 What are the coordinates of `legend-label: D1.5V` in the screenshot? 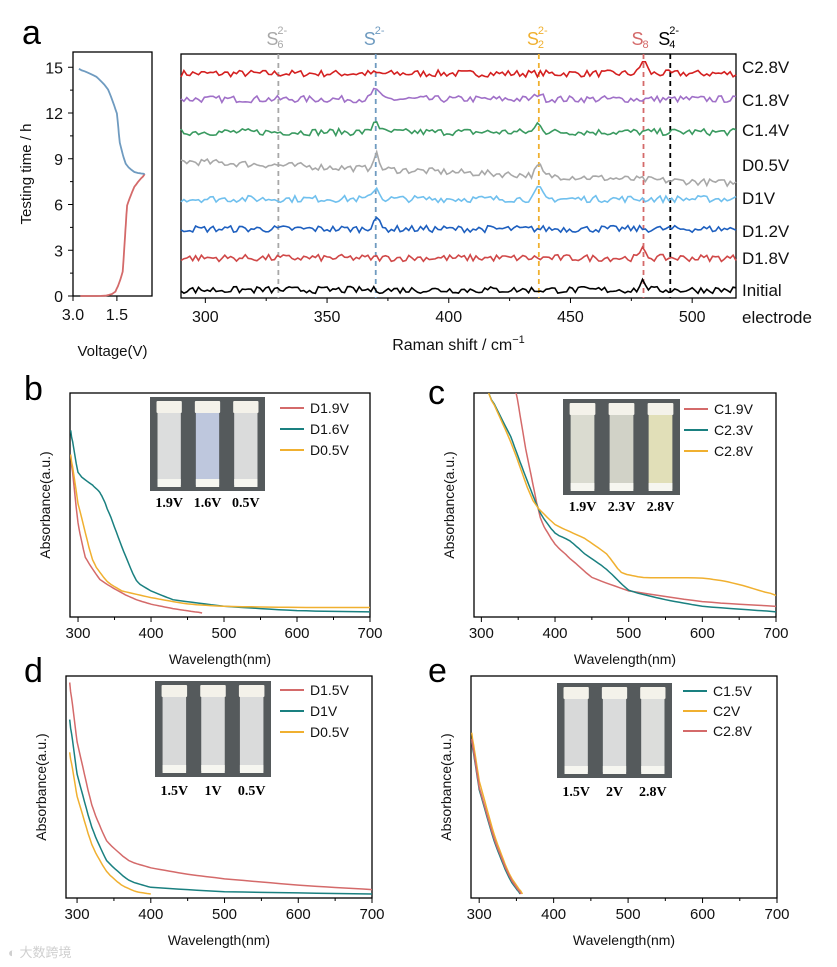 It's located at (330, 690).